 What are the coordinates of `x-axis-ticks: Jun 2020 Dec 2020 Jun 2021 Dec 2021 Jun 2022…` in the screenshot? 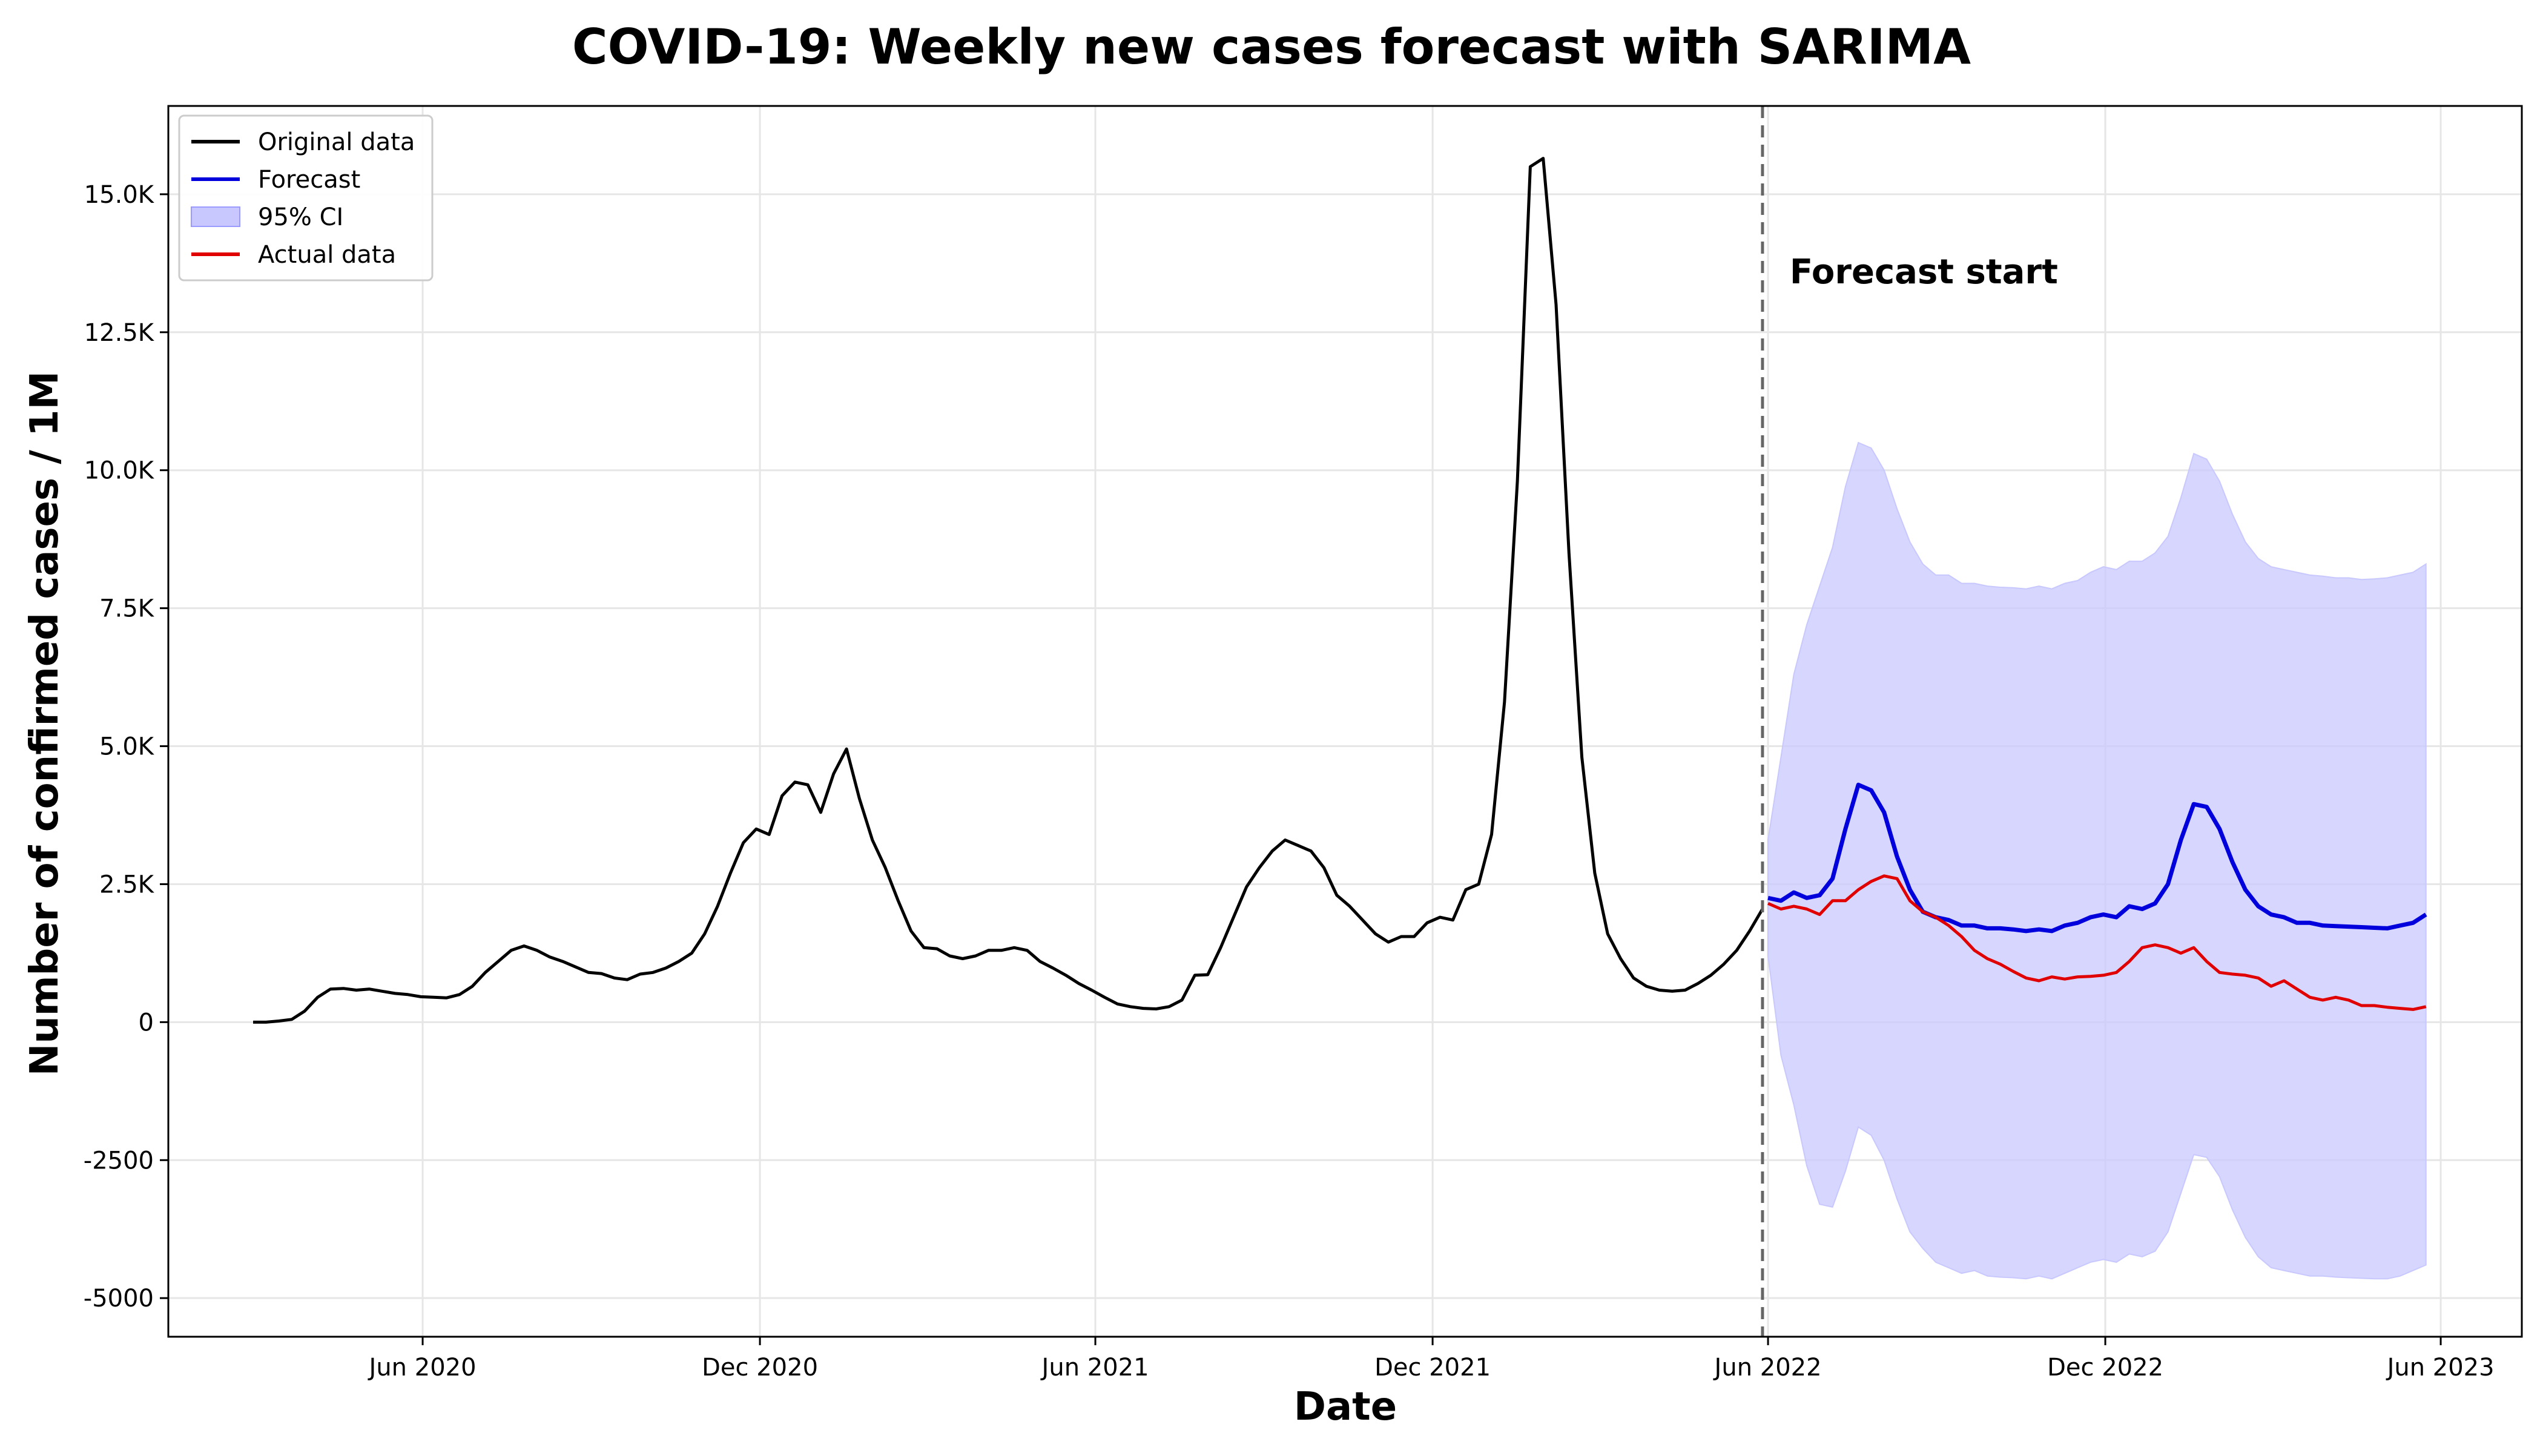 It's located at (1432, 1359).